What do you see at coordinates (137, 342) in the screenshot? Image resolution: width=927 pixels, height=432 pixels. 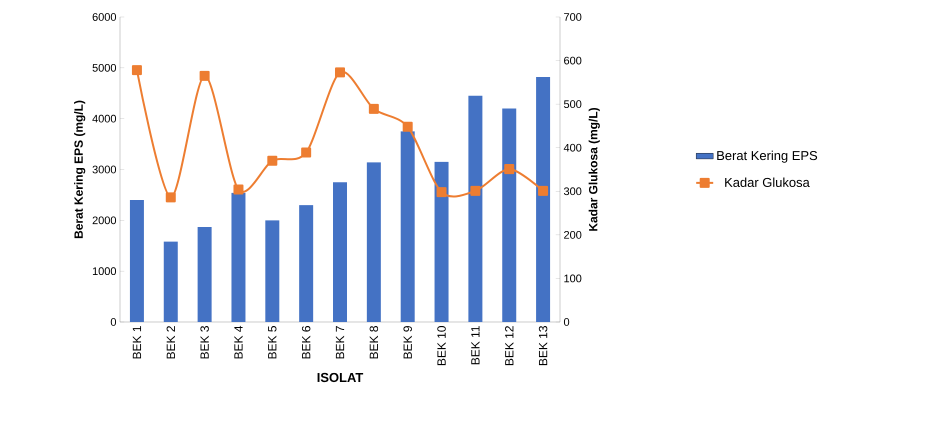 I see `x-tick-label: BEK 1` at bounding box center [137, 342].